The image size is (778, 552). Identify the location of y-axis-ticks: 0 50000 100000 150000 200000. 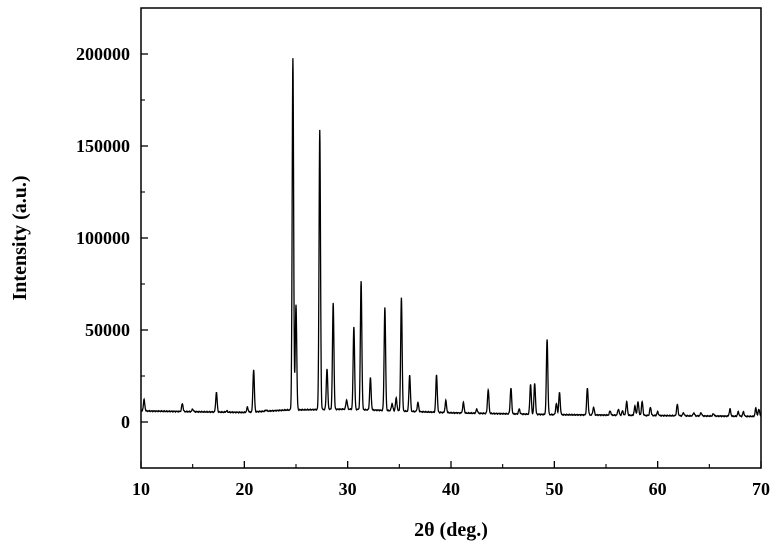
(112, 238).